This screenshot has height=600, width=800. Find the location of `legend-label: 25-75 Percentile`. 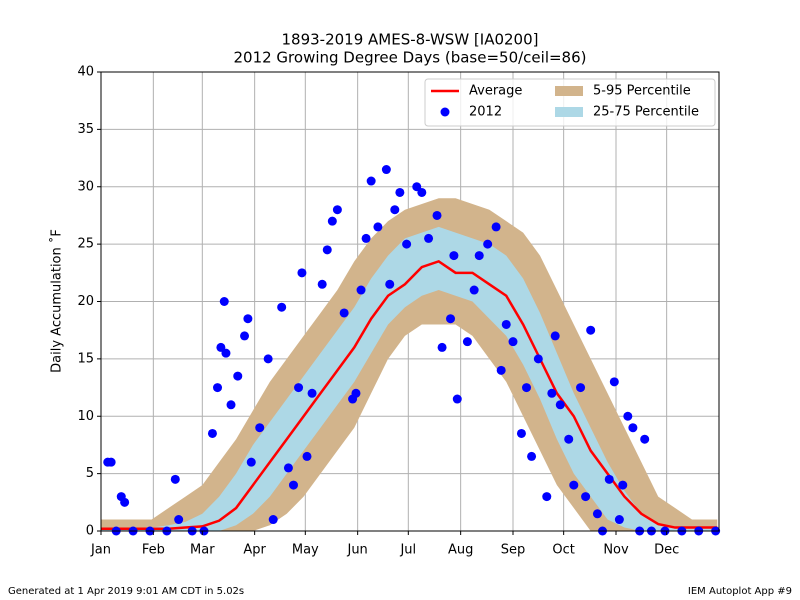

legend-label: 25-75 Percentile is located at coordinates (646, 112).